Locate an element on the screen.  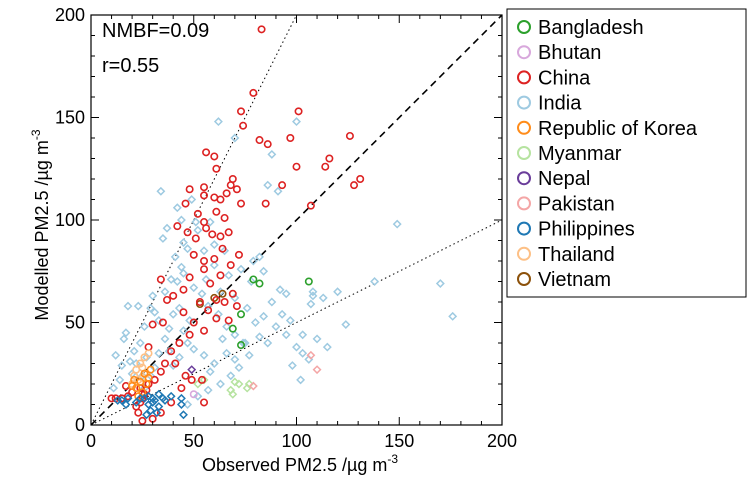
y-tick-label: 100 is located at coordinates (70, 220).